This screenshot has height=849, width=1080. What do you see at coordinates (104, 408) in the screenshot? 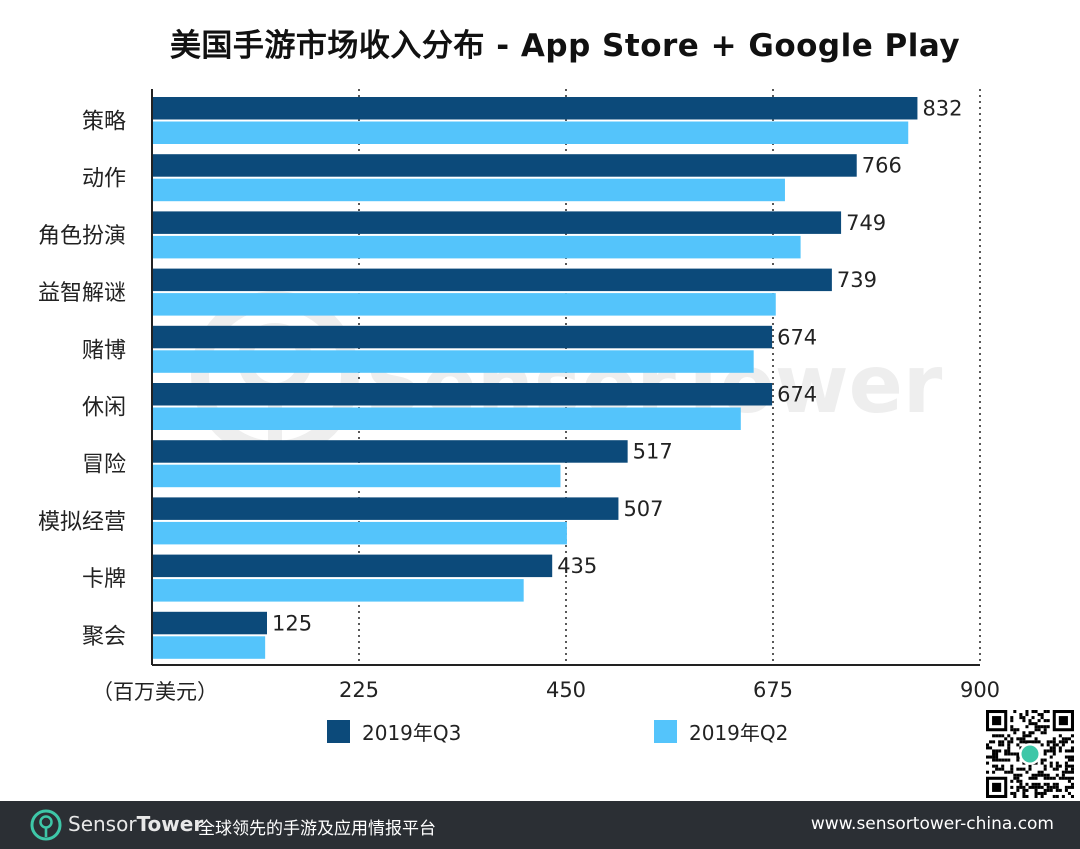
I see `category-label: 休闲` at bounding box center [104, 408].